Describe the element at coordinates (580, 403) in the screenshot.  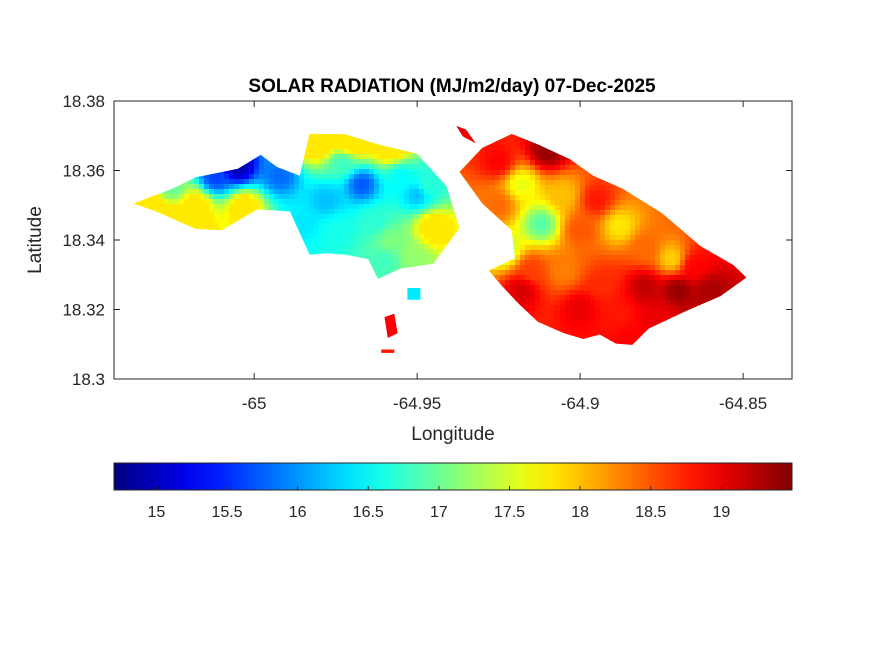
I see `x-tick-label: -64.9` at that location.